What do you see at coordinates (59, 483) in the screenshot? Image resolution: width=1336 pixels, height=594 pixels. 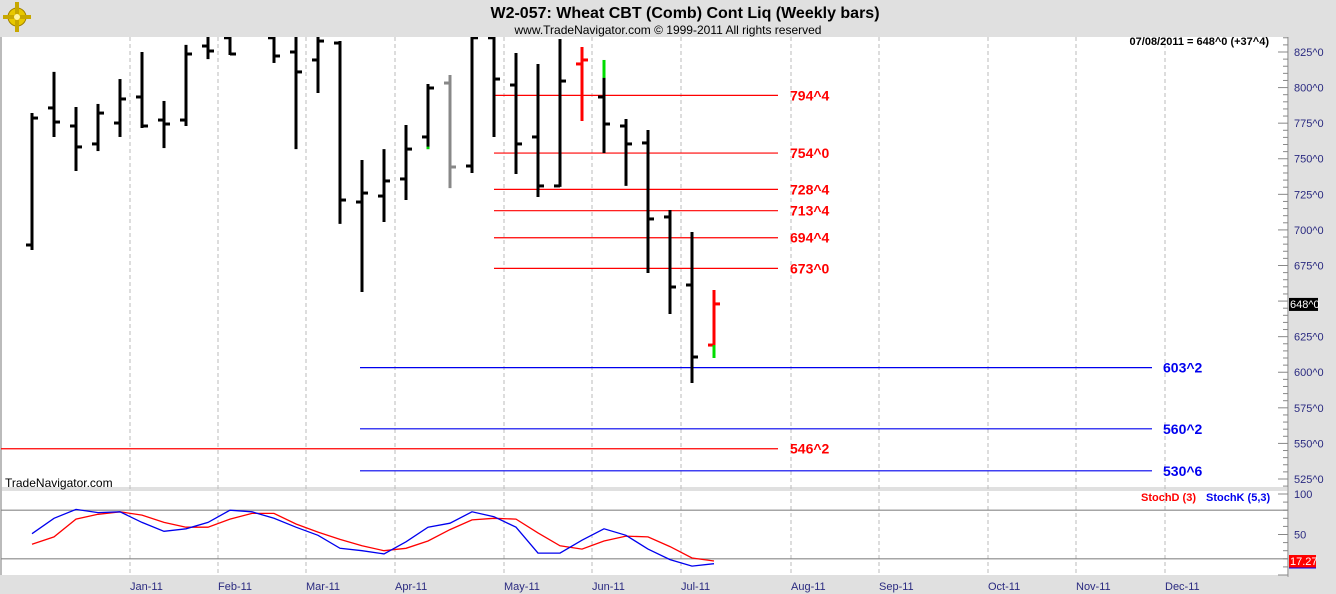 I see `watermark: TradeNavigator.com` at bounding box center [59, 483].